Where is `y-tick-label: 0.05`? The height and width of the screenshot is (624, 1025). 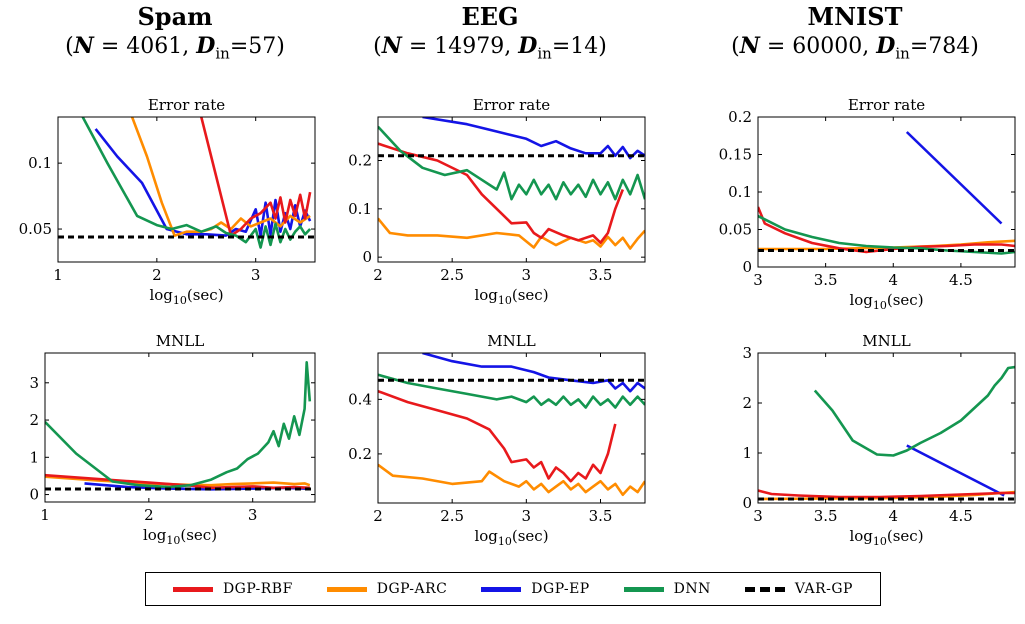 y-tick-label: 0.05 is located at coordinates (35, 229).